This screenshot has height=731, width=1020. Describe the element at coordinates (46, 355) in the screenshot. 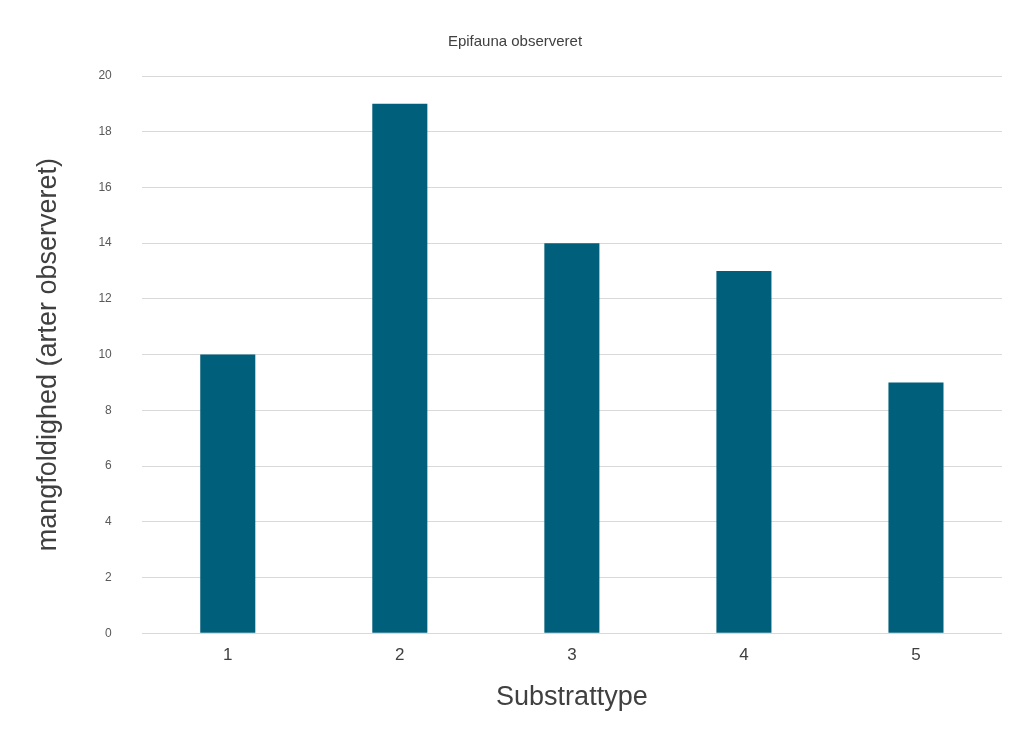

I see `y-axis-title: mangfoldighed (arter observeret)` at that location.